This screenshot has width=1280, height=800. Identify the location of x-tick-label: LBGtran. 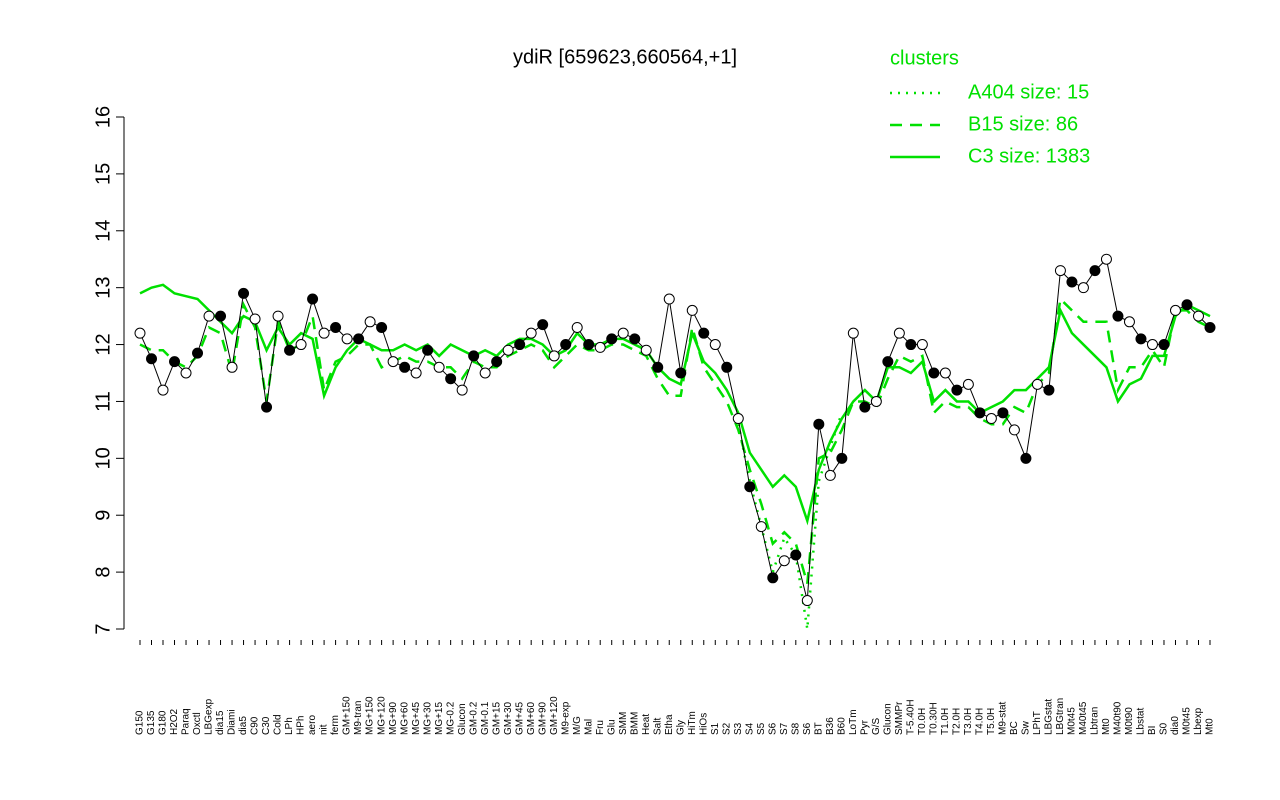
(1060, 716).